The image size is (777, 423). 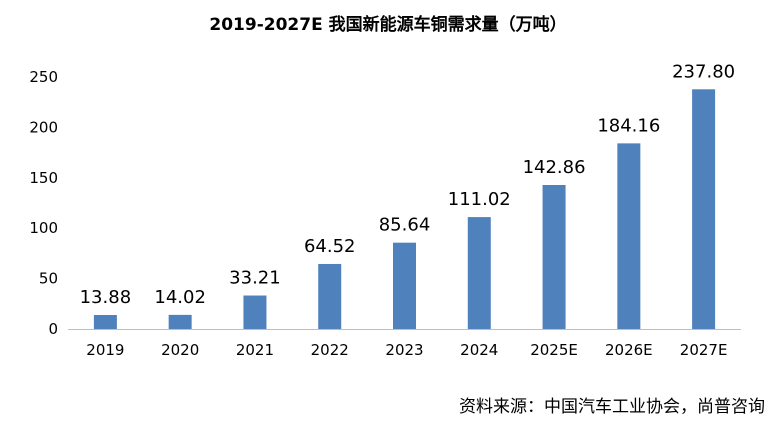 What do you see at coordinates (255, 312) in the screenshot?
I see `bar-2021` at bounding box center [255, 312].